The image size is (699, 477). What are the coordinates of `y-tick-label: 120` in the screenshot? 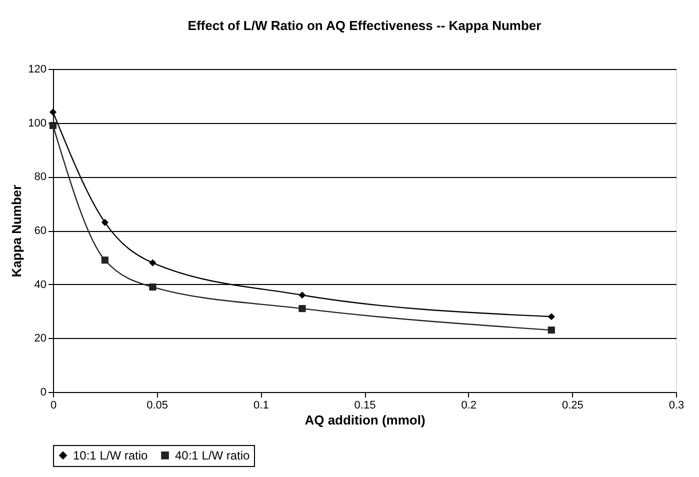 It's located at (37, 70).